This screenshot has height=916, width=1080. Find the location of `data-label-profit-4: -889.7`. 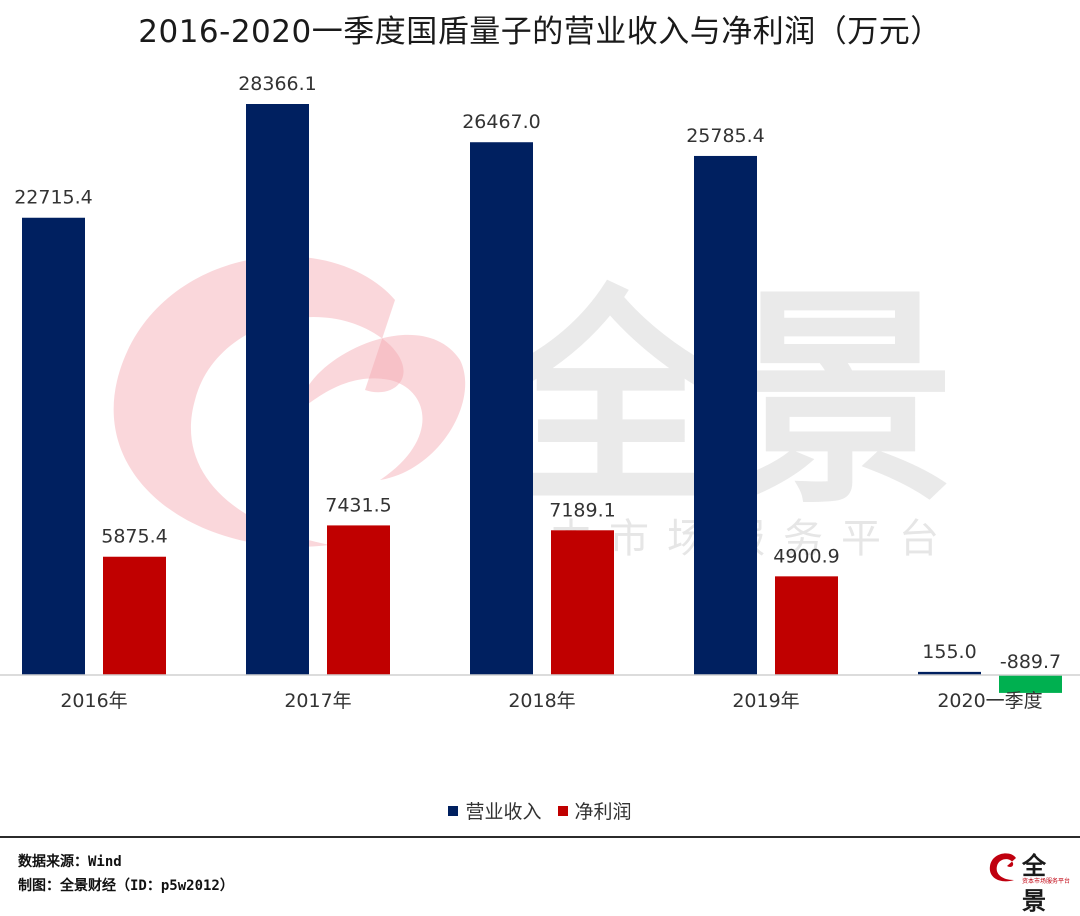

data-label-profit-4: -889.7 is located at coordinates (1030, 662).